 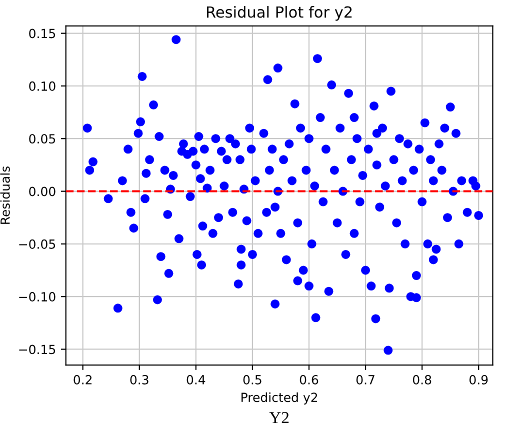 What do you see at coordinates (309, 379) in the screenshot?
I see `x-tick-label: 0.6` at bounding box center [309, 379].